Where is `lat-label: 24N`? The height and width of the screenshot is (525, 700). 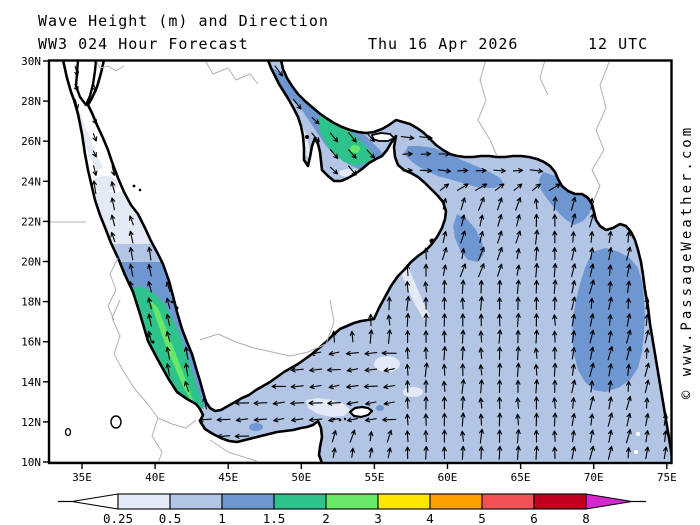
lat-label: 24N is located at coordinates (31, 181).